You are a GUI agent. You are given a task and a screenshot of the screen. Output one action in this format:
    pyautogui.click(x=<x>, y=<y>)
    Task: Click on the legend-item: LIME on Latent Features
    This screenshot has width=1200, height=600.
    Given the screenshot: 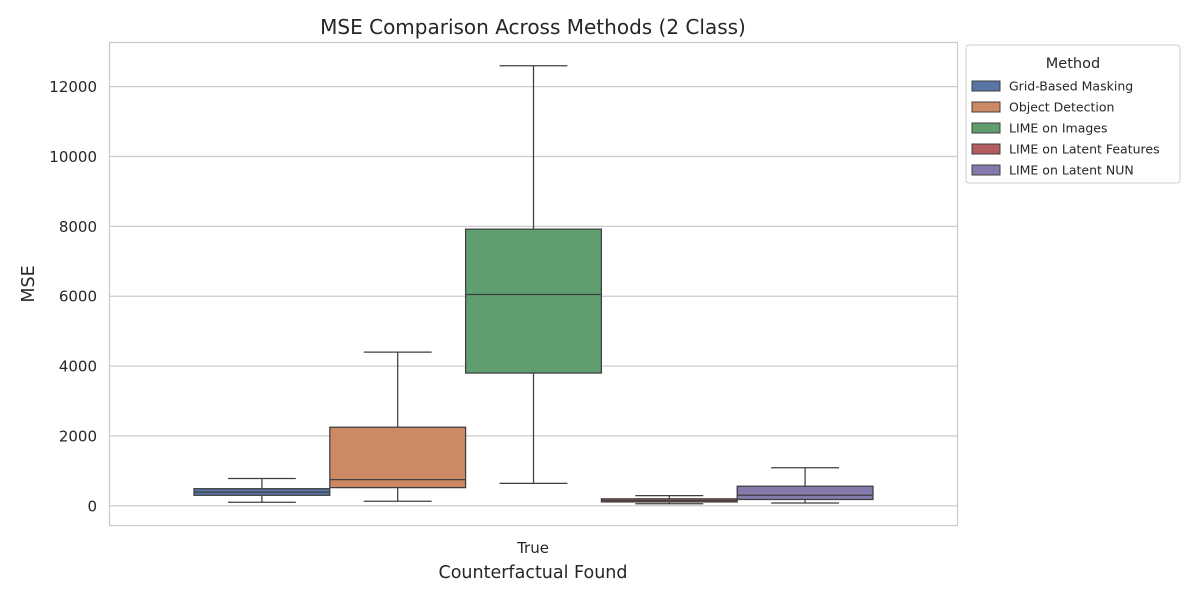 What is the action you would take?
    pyautogui.click(x=1065, y=149)
    